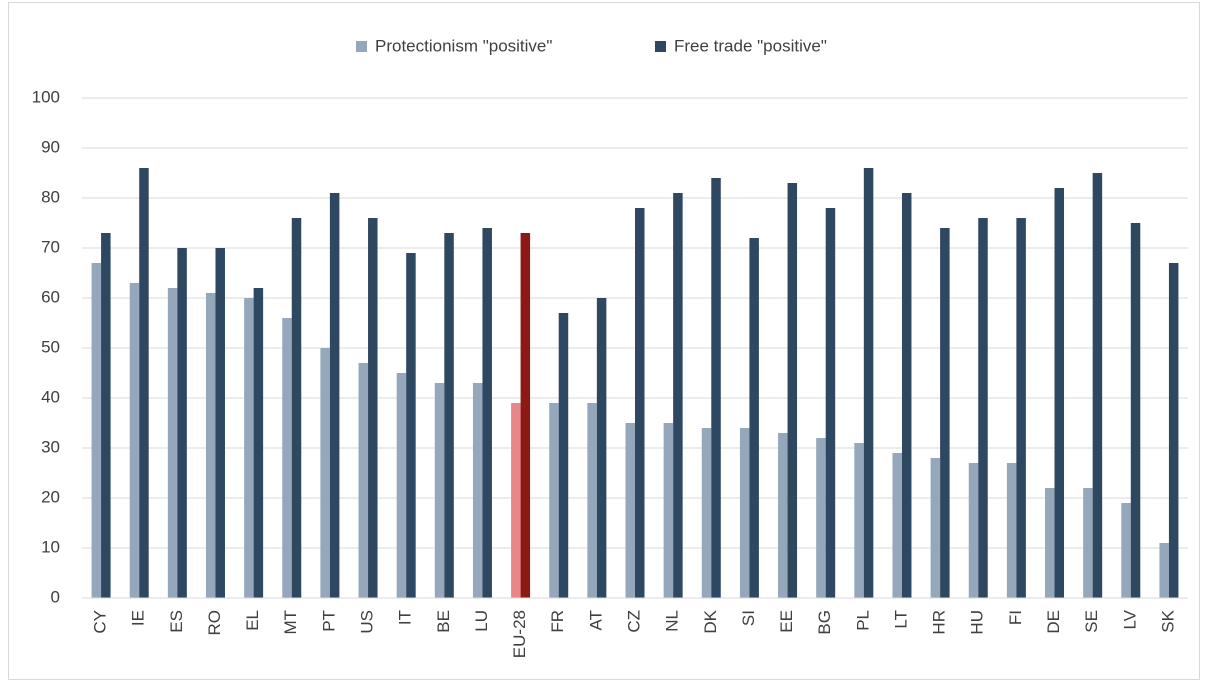  What do you see at coordinates (328, 621) in the screenshot?
I see `x-tick-label: PT` at bounding box center [328, 621].